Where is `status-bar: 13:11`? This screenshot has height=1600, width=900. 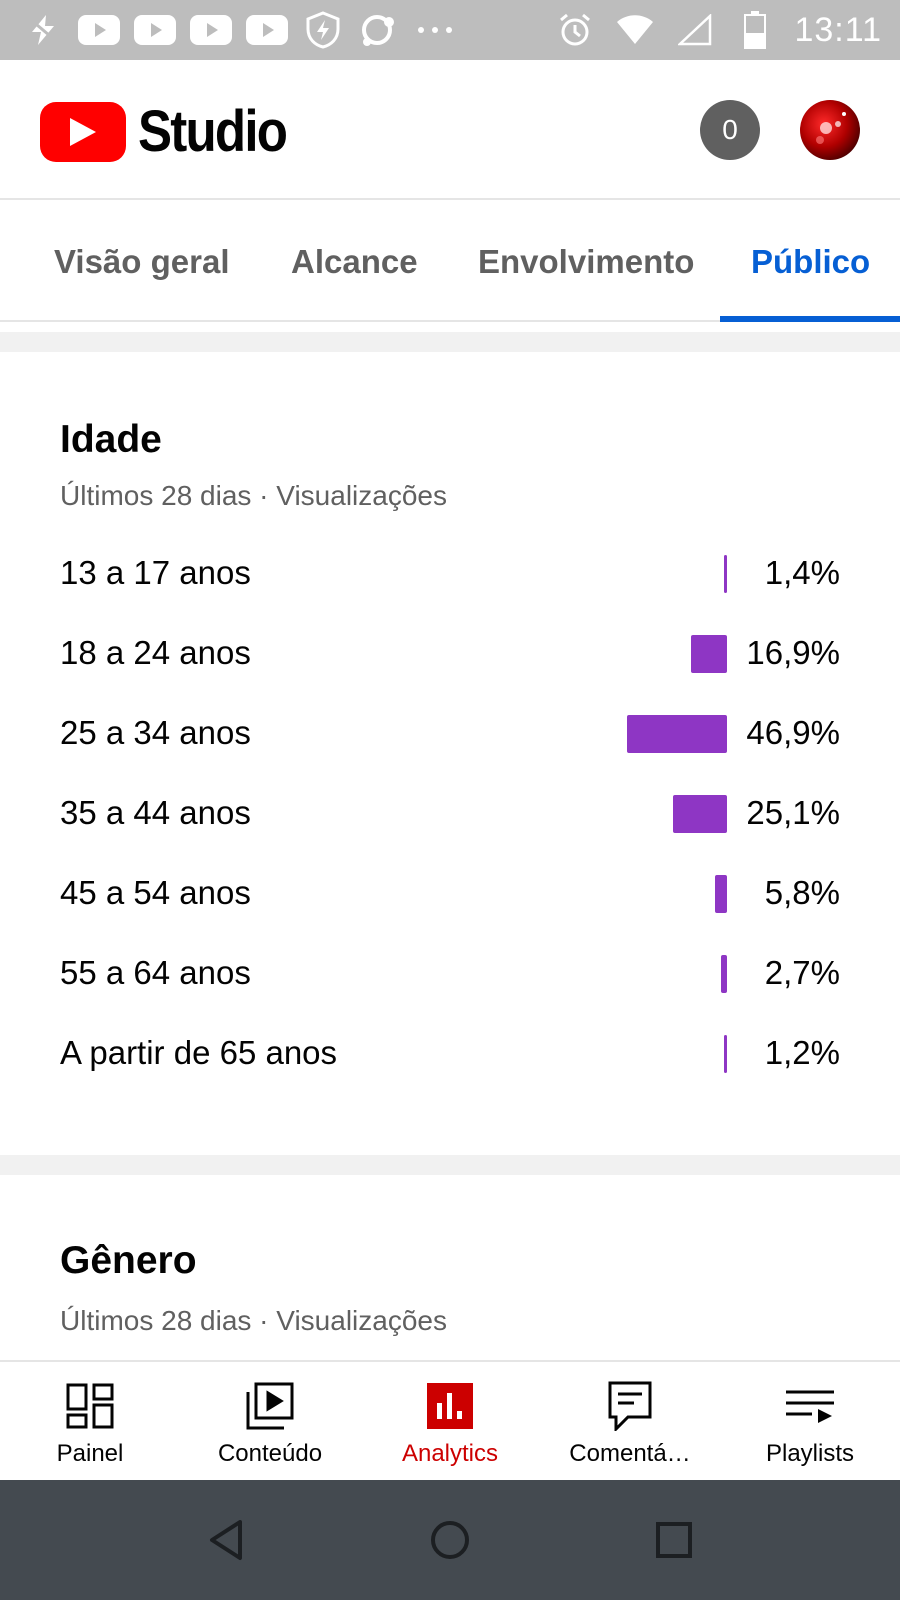 status-bar: 13:11 is located at coordinates (450, 30).